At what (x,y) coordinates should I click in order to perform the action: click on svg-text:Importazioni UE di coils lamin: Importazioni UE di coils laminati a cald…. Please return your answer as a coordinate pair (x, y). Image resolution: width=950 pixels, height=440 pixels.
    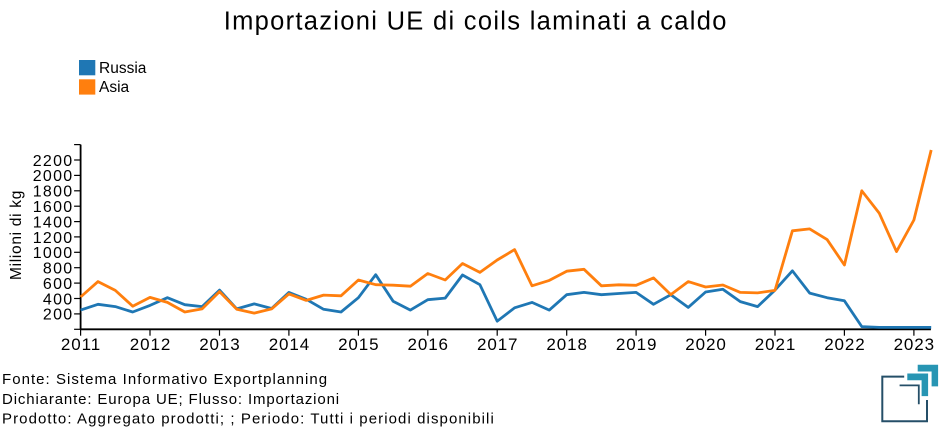
    Looking at the image, I should click on (476, 22).